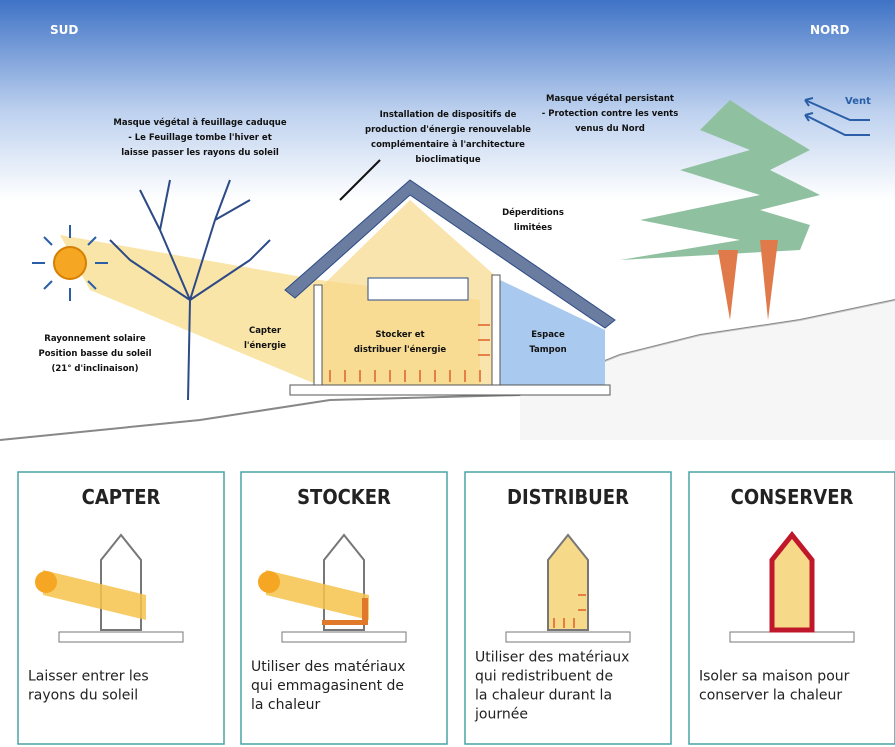  I want to click on annotation: Stocker et, so click(399, 335).